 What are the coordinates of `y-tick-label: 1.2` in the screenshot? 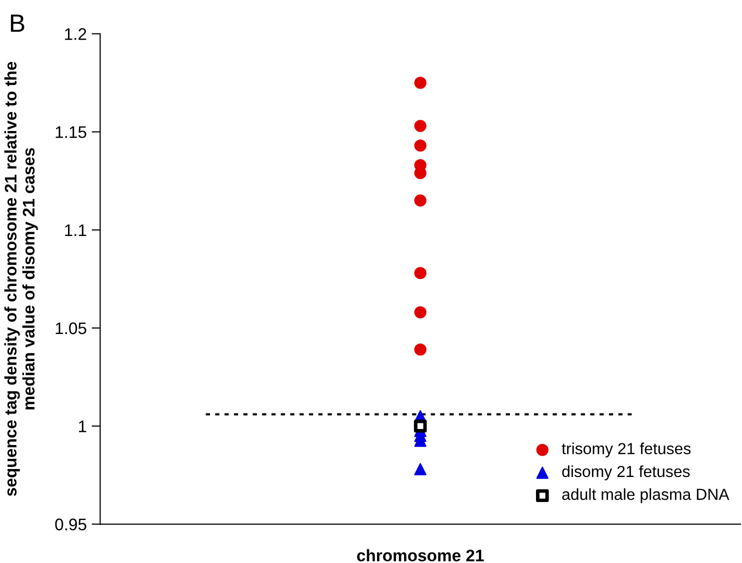 It's located at (75, 34).